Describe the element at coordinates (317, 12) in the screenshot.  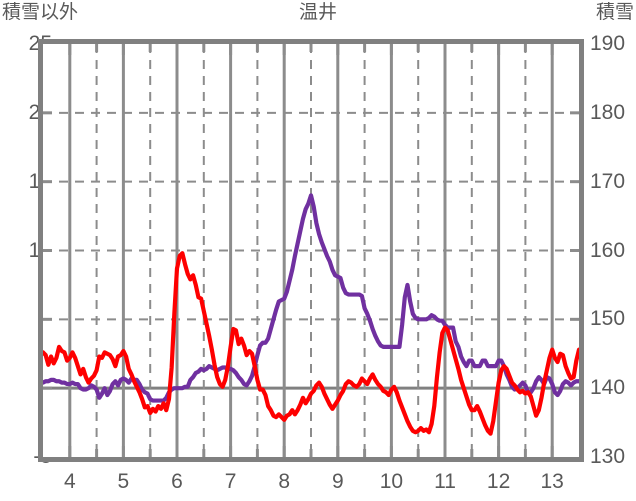
I see `chart-title: 温井` at that location.